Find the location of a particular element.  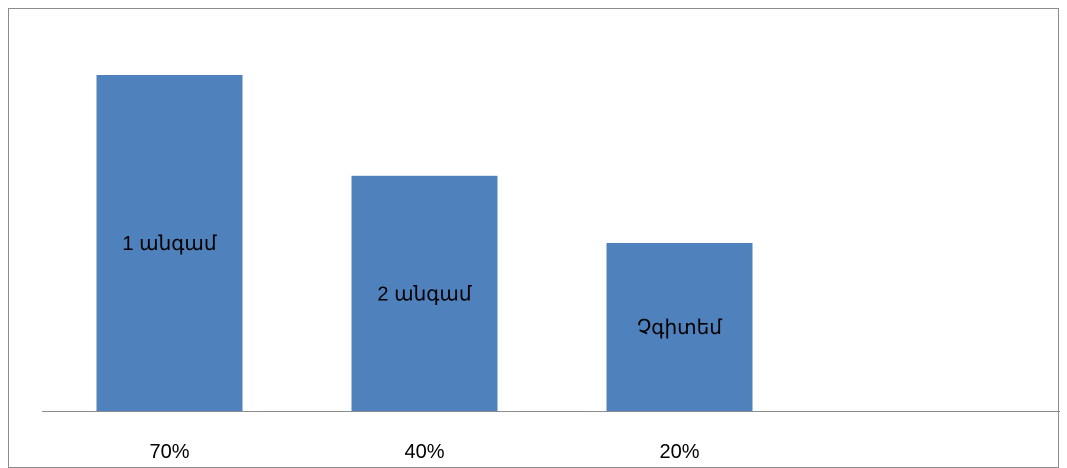

bar-labels-group: 1 անգամ 2 անգամ Չգիտեմ is located at coordinates (422, 286).